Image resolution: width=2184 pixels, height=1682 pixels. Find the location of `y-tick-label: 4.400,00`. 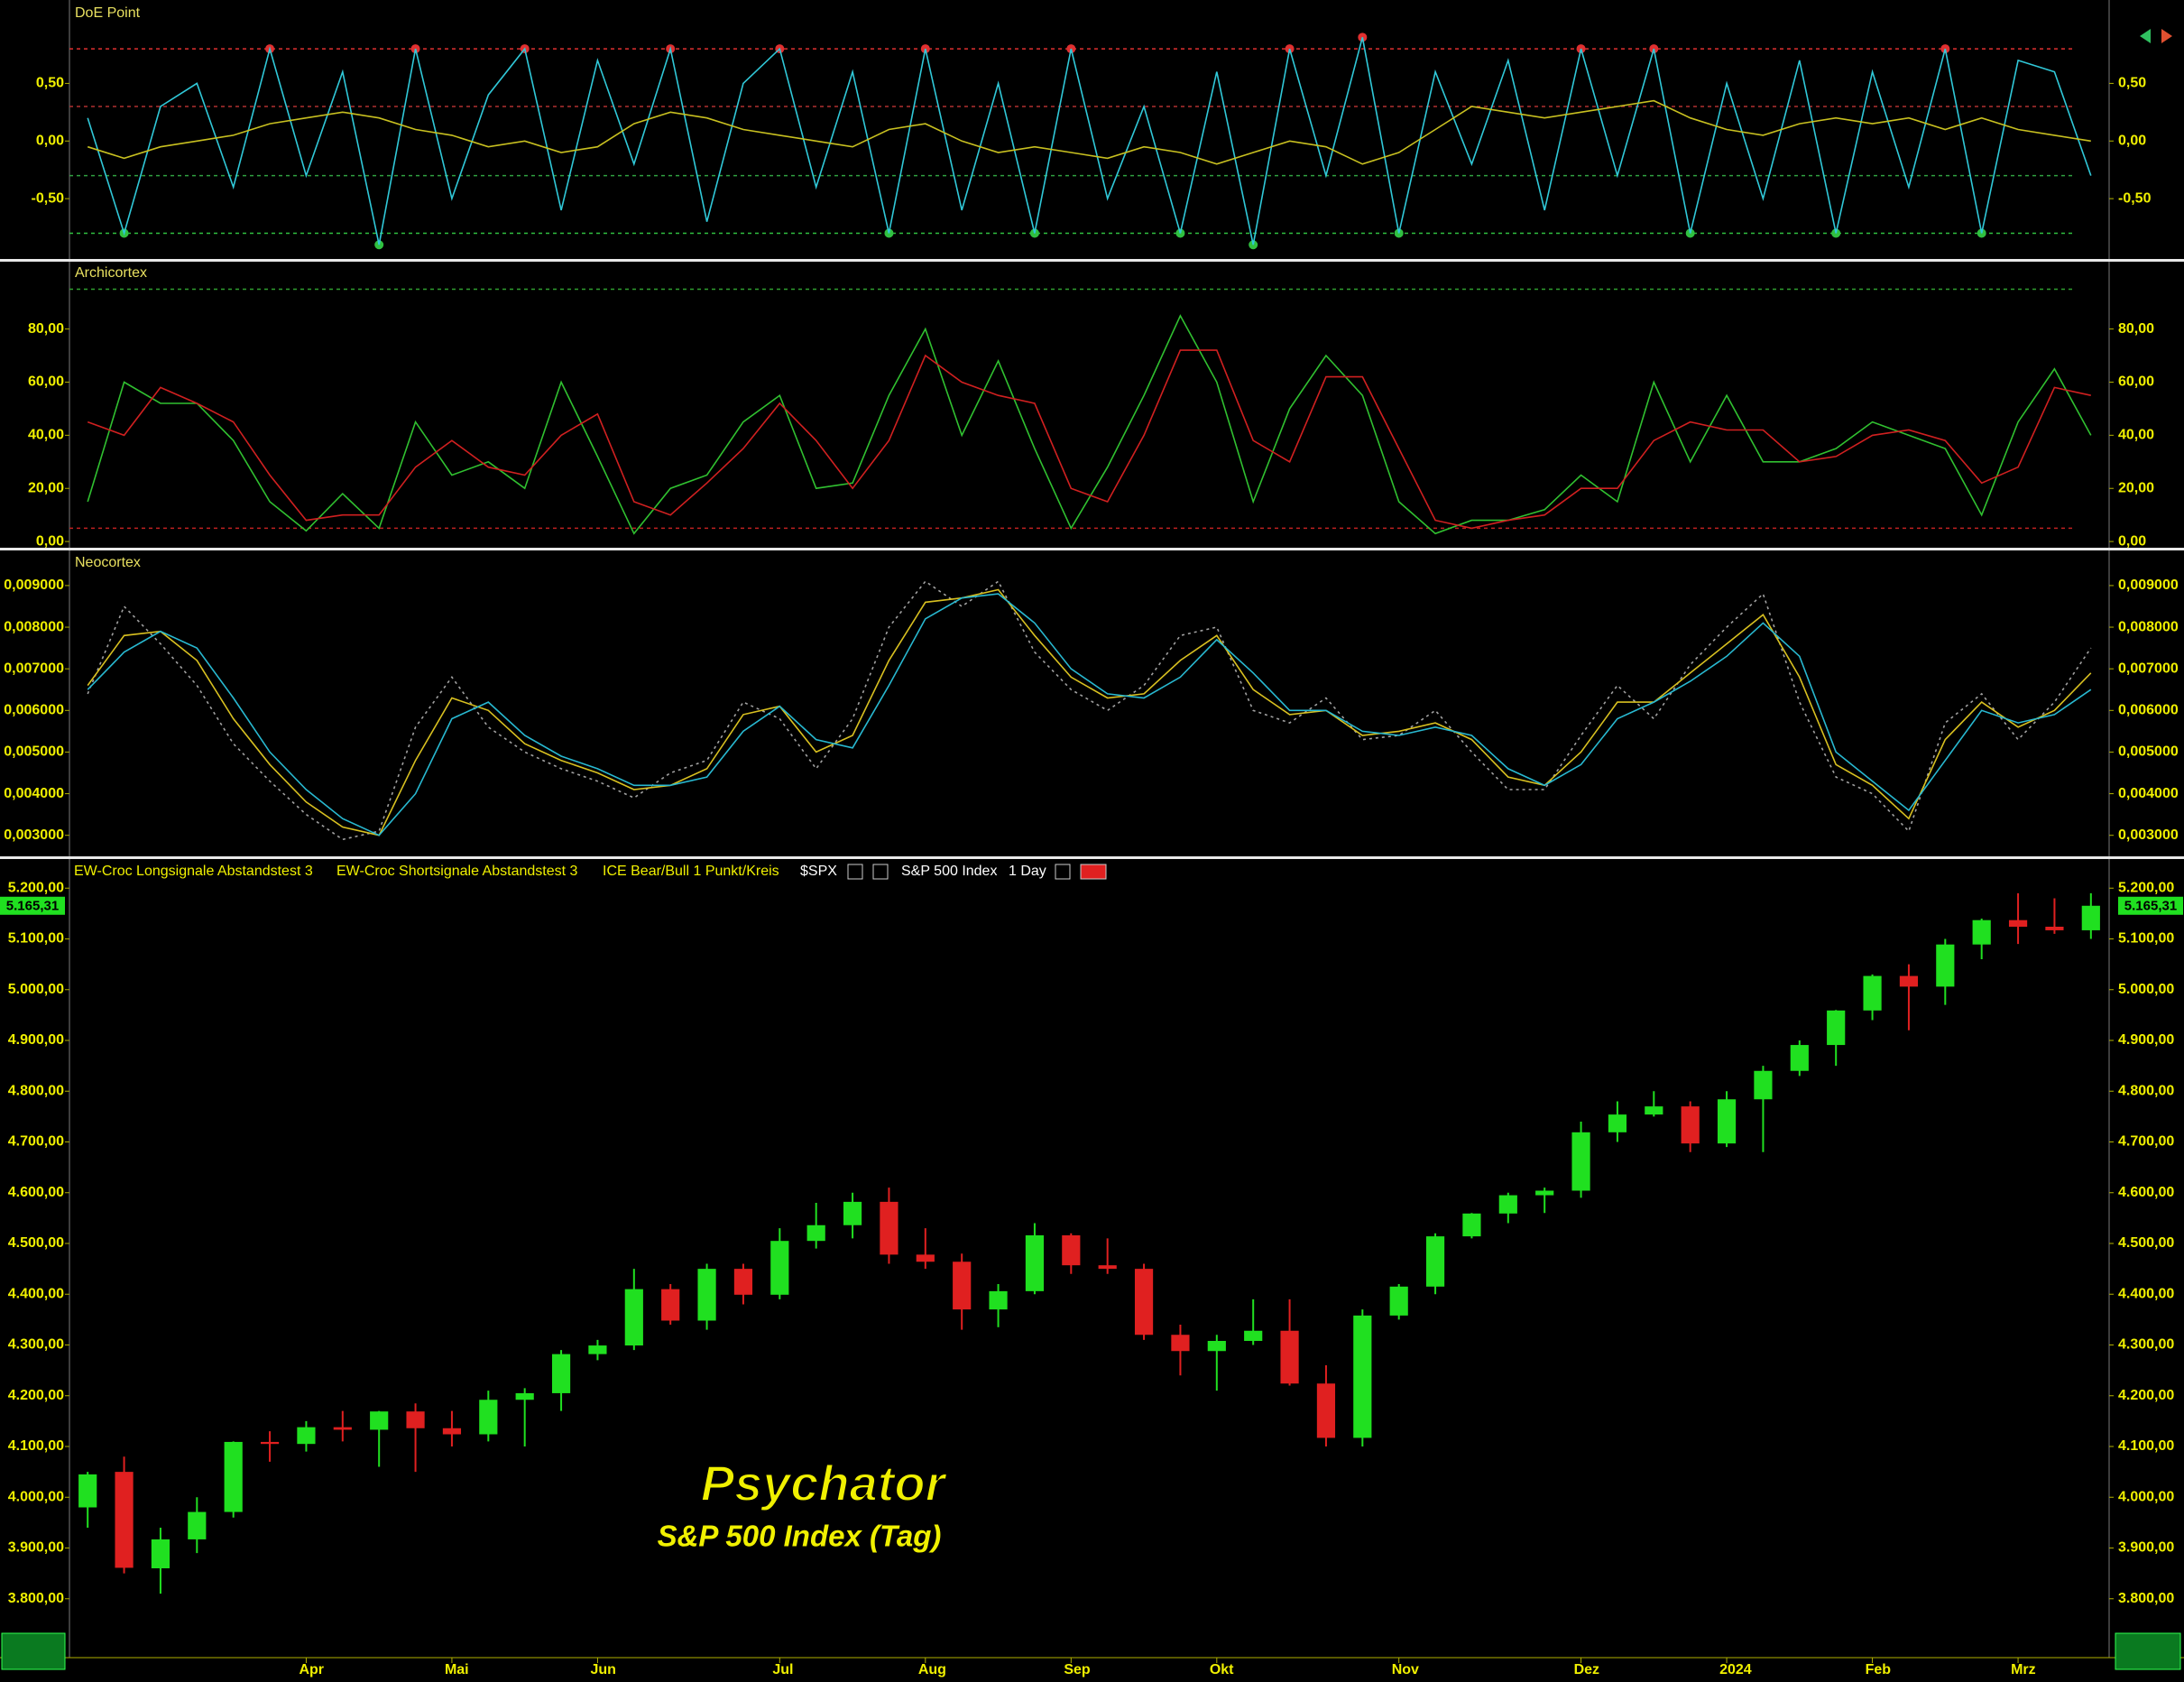

y-tick-label: 4.400,00 is located at coordinates (36, 1293).